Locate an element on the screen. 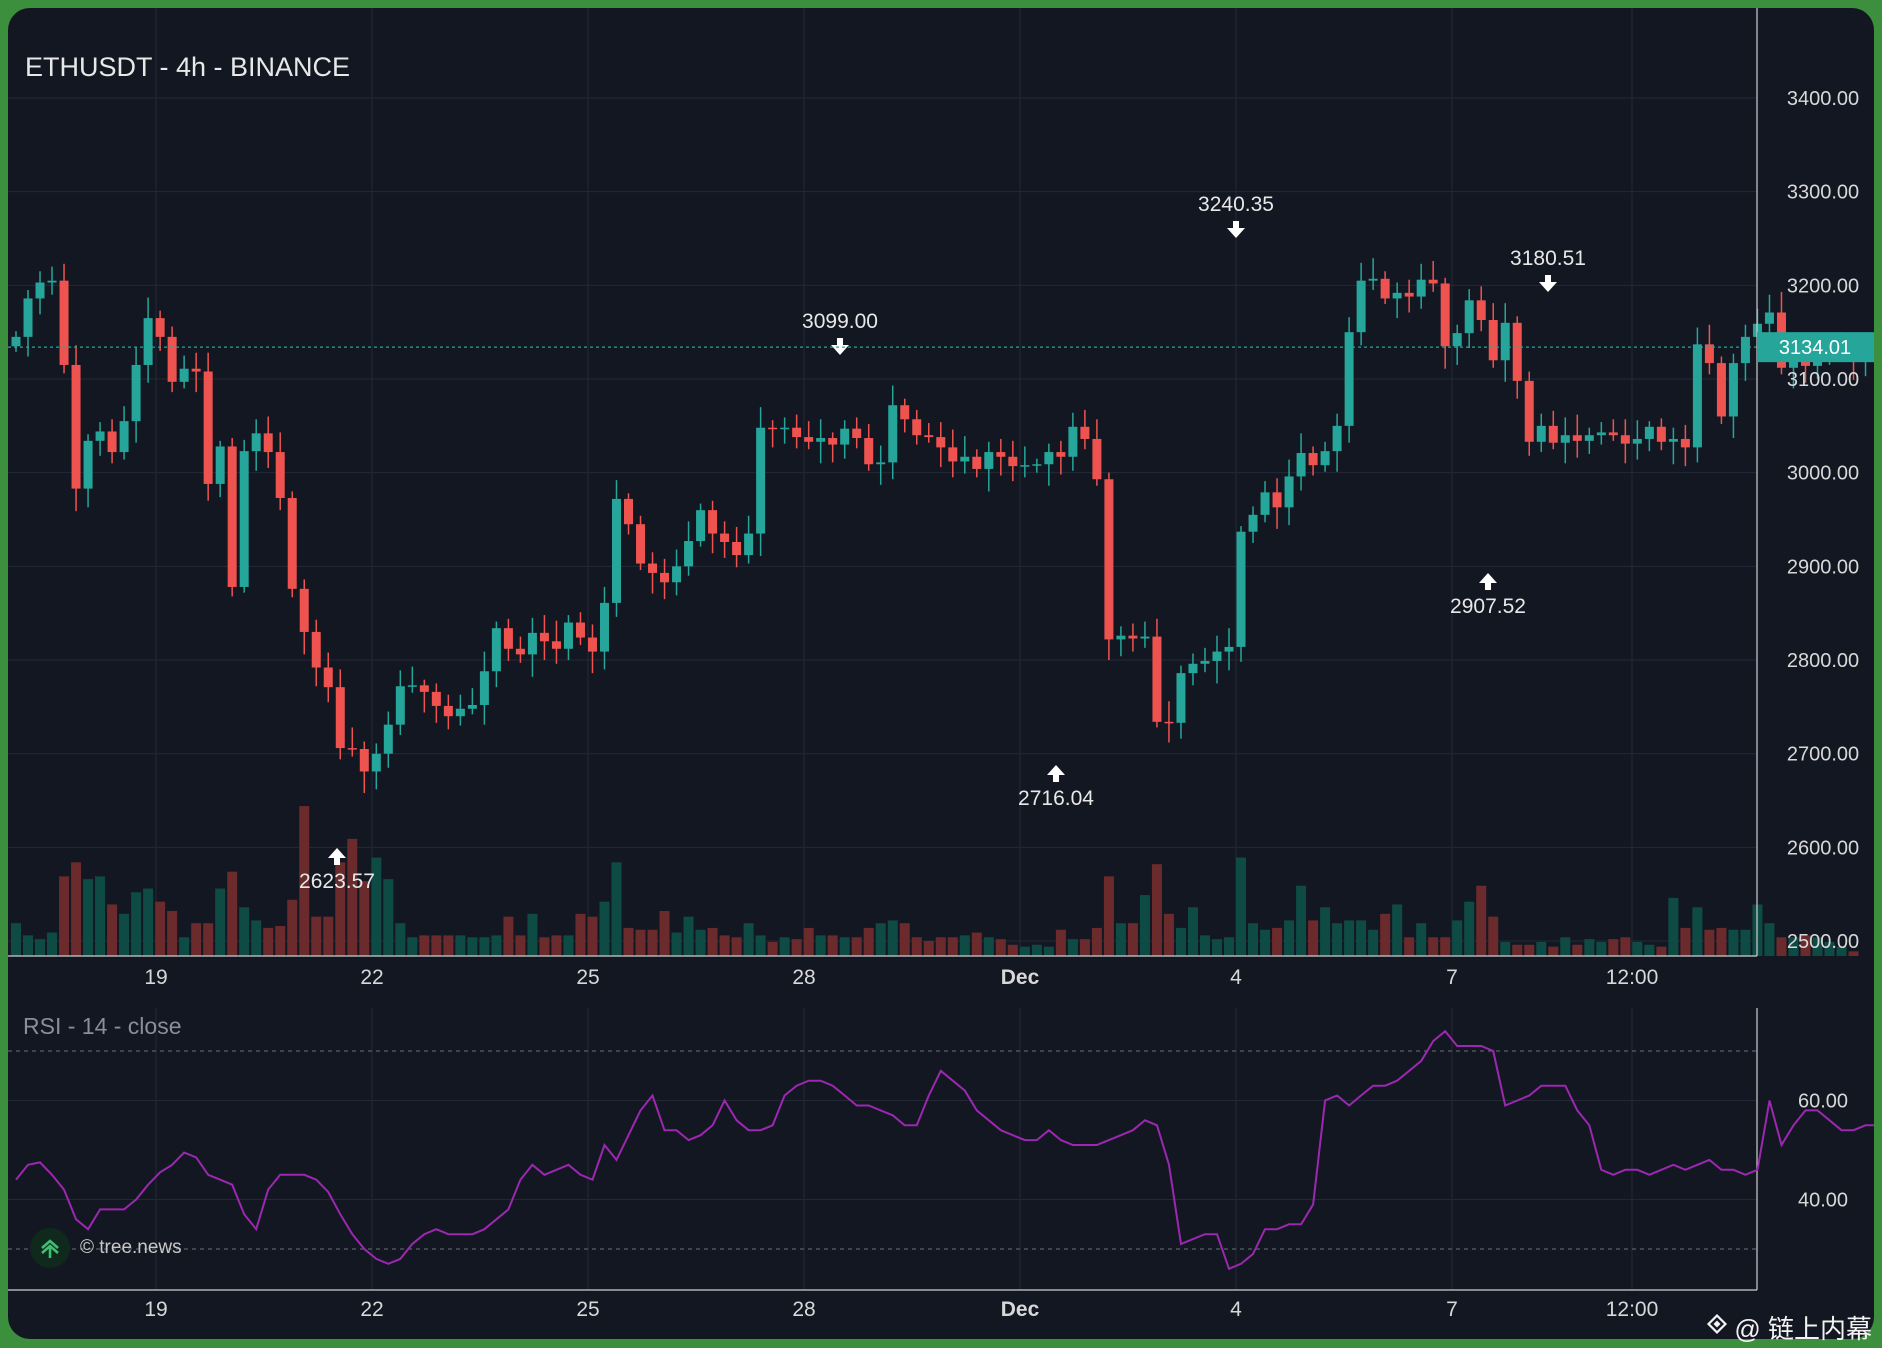  rsi-time-tick-label: 12:00 is located at coordinates (1632, 1309).